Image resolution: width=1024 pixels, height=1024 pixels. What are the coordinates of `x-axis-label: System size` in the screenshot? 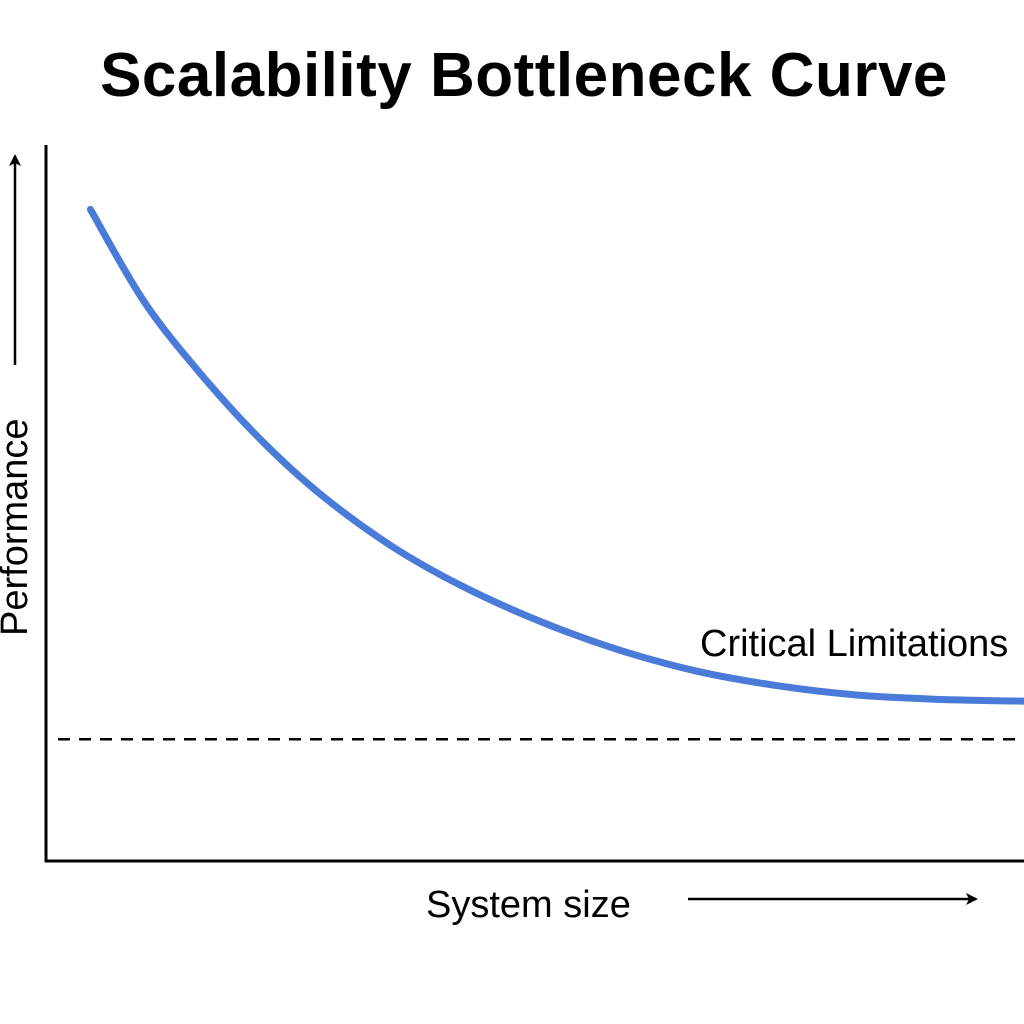 It's located at (528, 905).